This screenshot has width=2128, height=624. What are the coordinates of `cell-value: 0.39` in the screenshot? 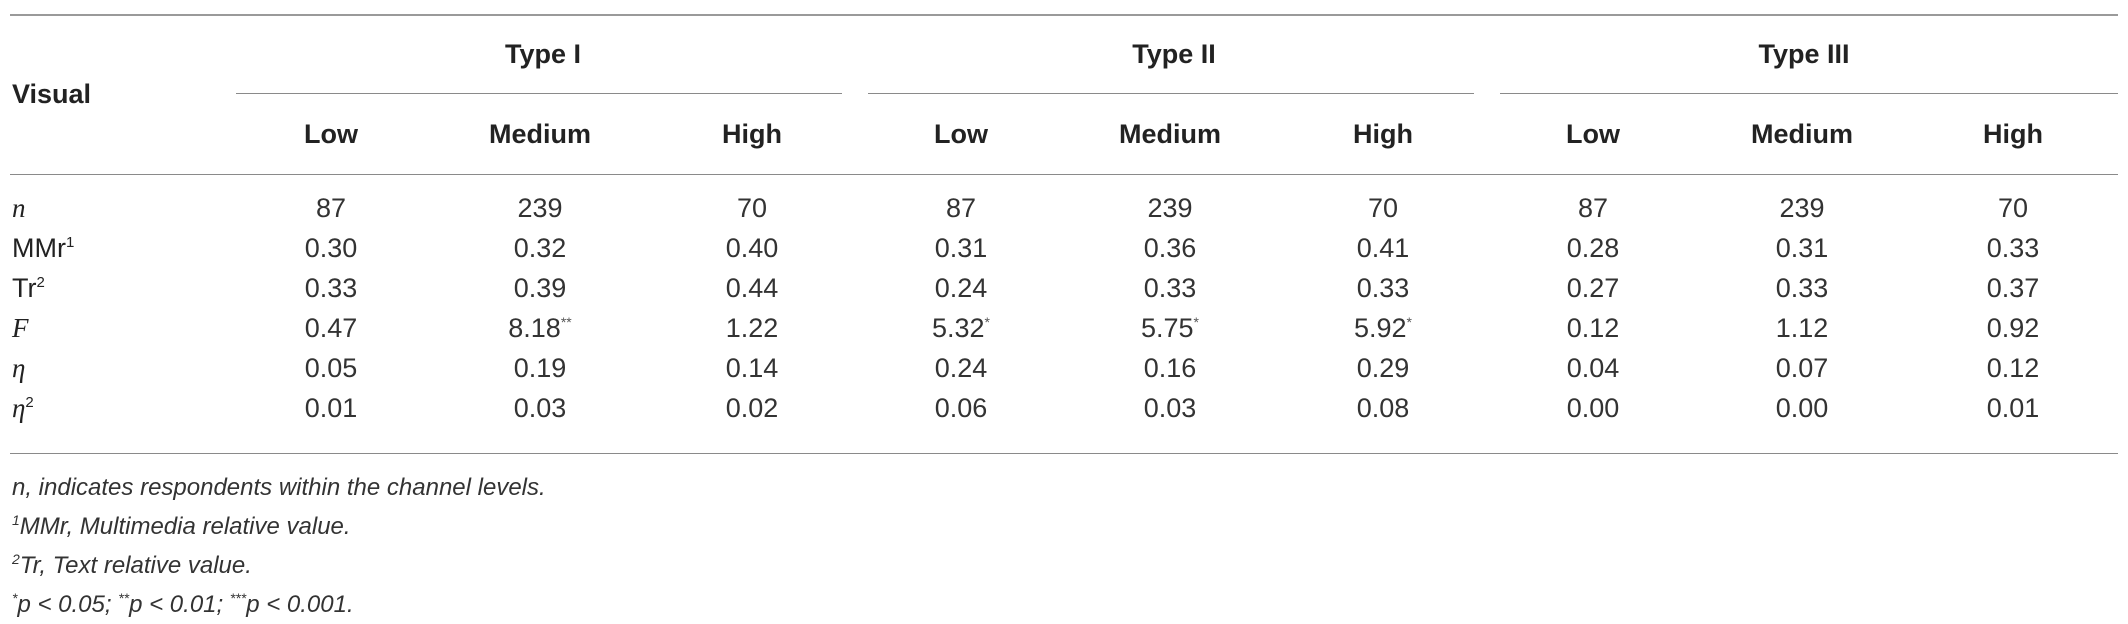 It's located at (540, 288).